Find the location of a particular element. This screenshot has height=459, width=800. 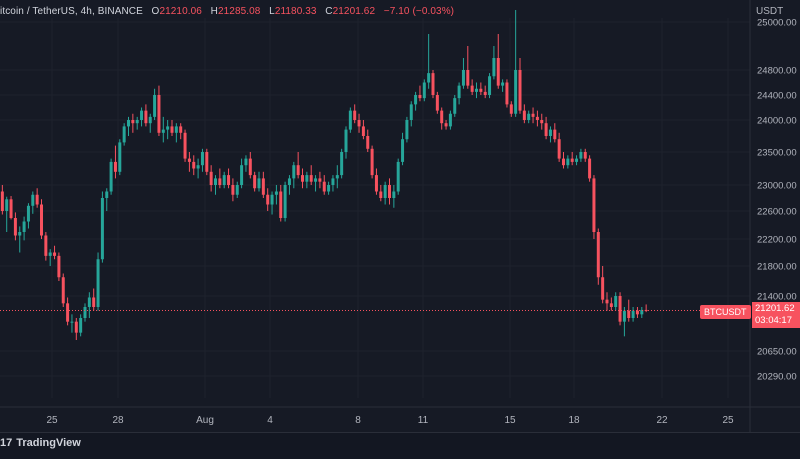

tradingview-wordmark: TradingView is located at coordinates (48, 443).